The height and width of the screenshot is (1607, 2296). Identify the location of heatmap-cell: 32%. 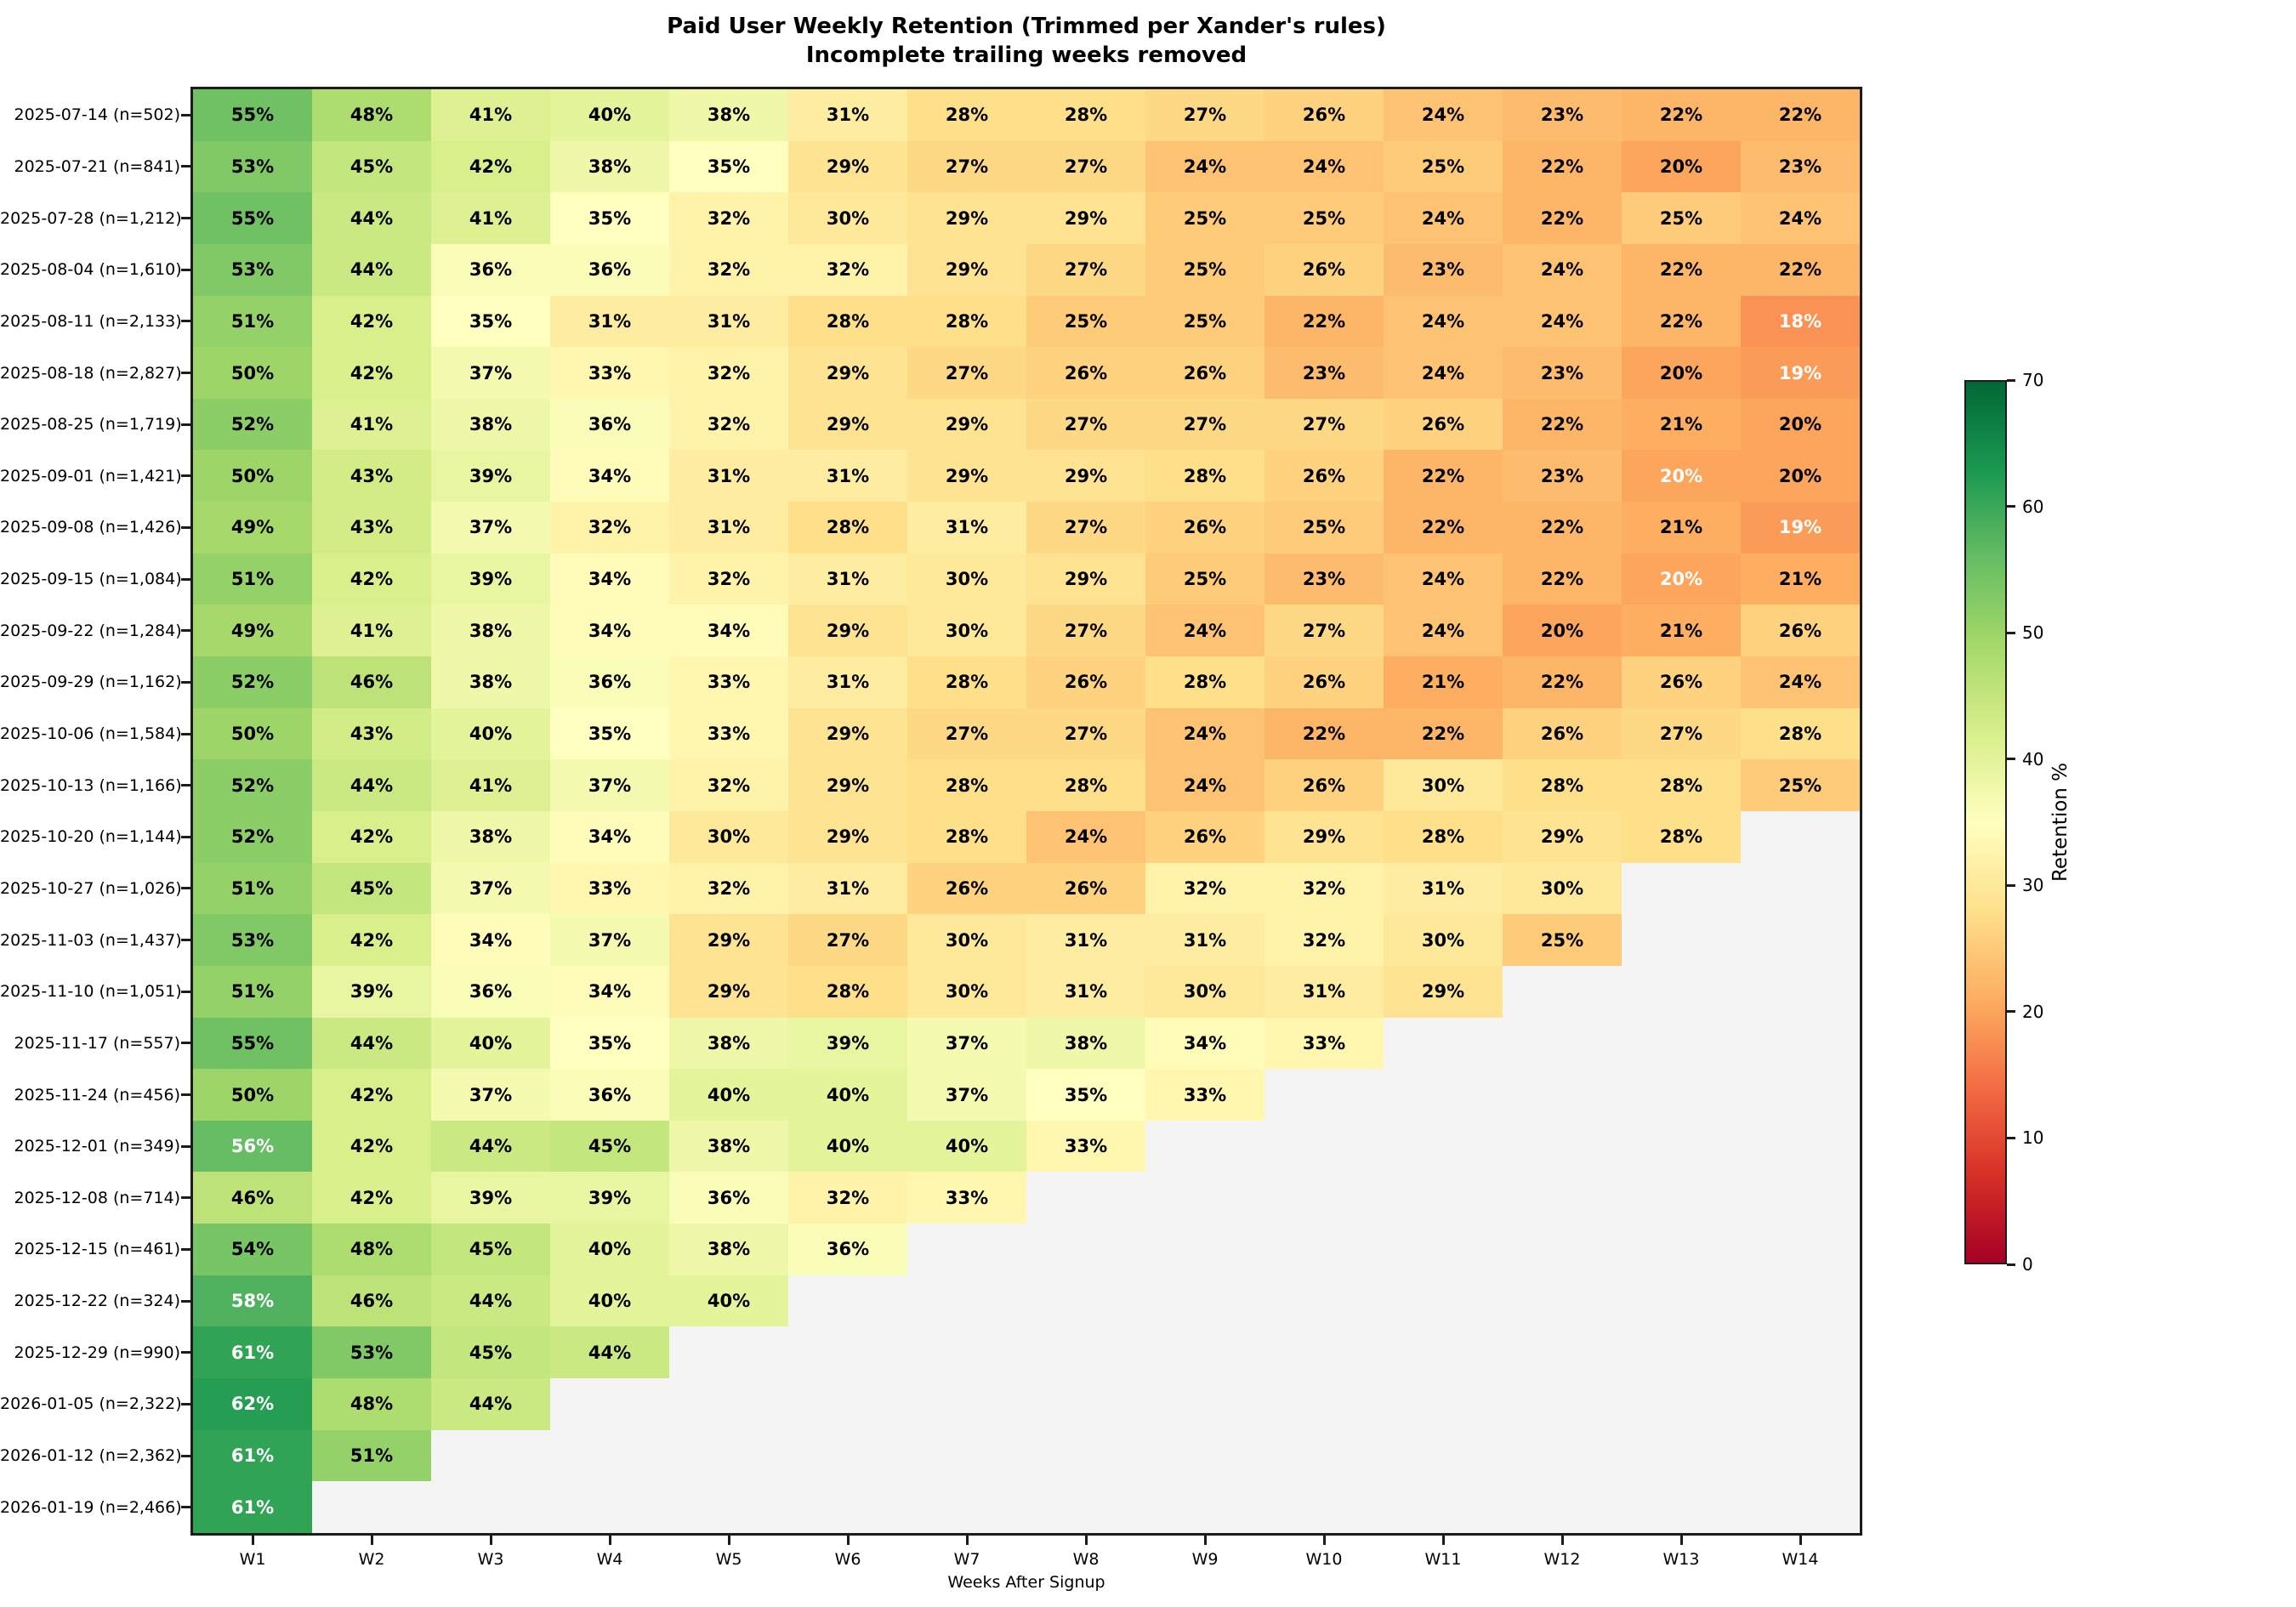
(1324, 888).